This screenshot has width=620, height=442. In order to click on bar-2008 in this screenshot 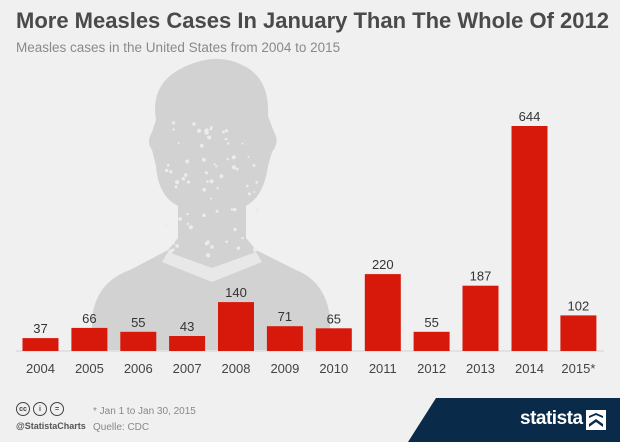, I will do `click(236, 326)`.